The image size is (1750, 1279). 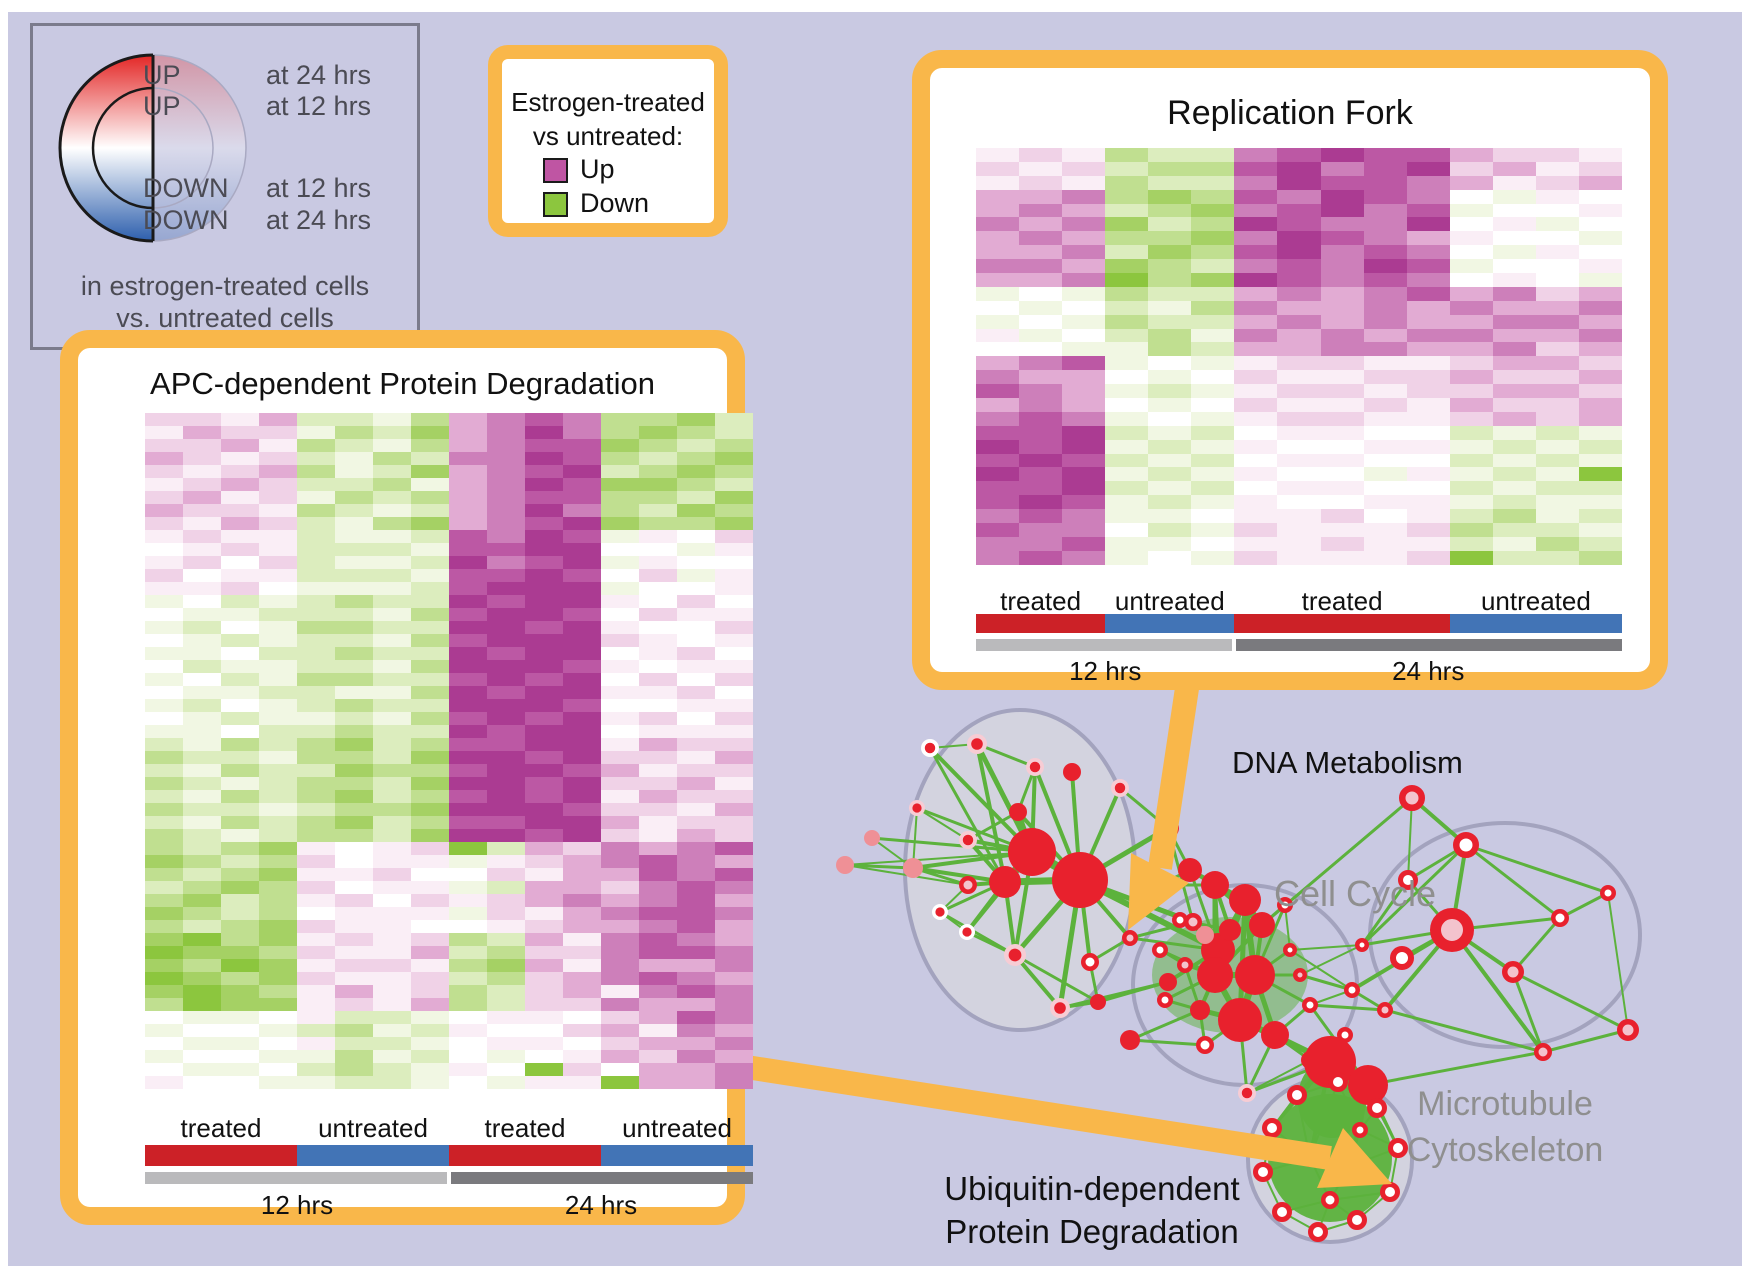 What do you see at coordinates (555, 170) in the screenshot?
I see `up-color-swatch` at bounding box center [555, 170].